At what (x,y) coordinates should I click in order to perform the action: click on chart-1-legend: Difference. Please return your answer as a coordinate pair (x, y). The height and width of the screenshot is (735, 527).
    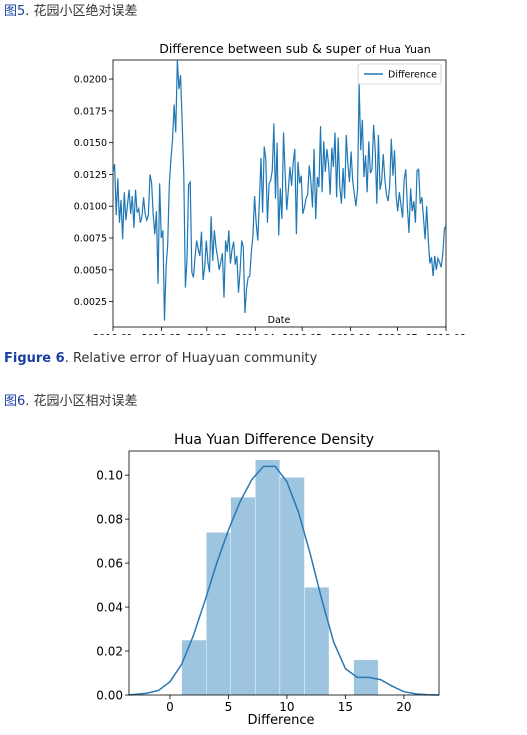
    Looking at the image, I should click on (399, 74).